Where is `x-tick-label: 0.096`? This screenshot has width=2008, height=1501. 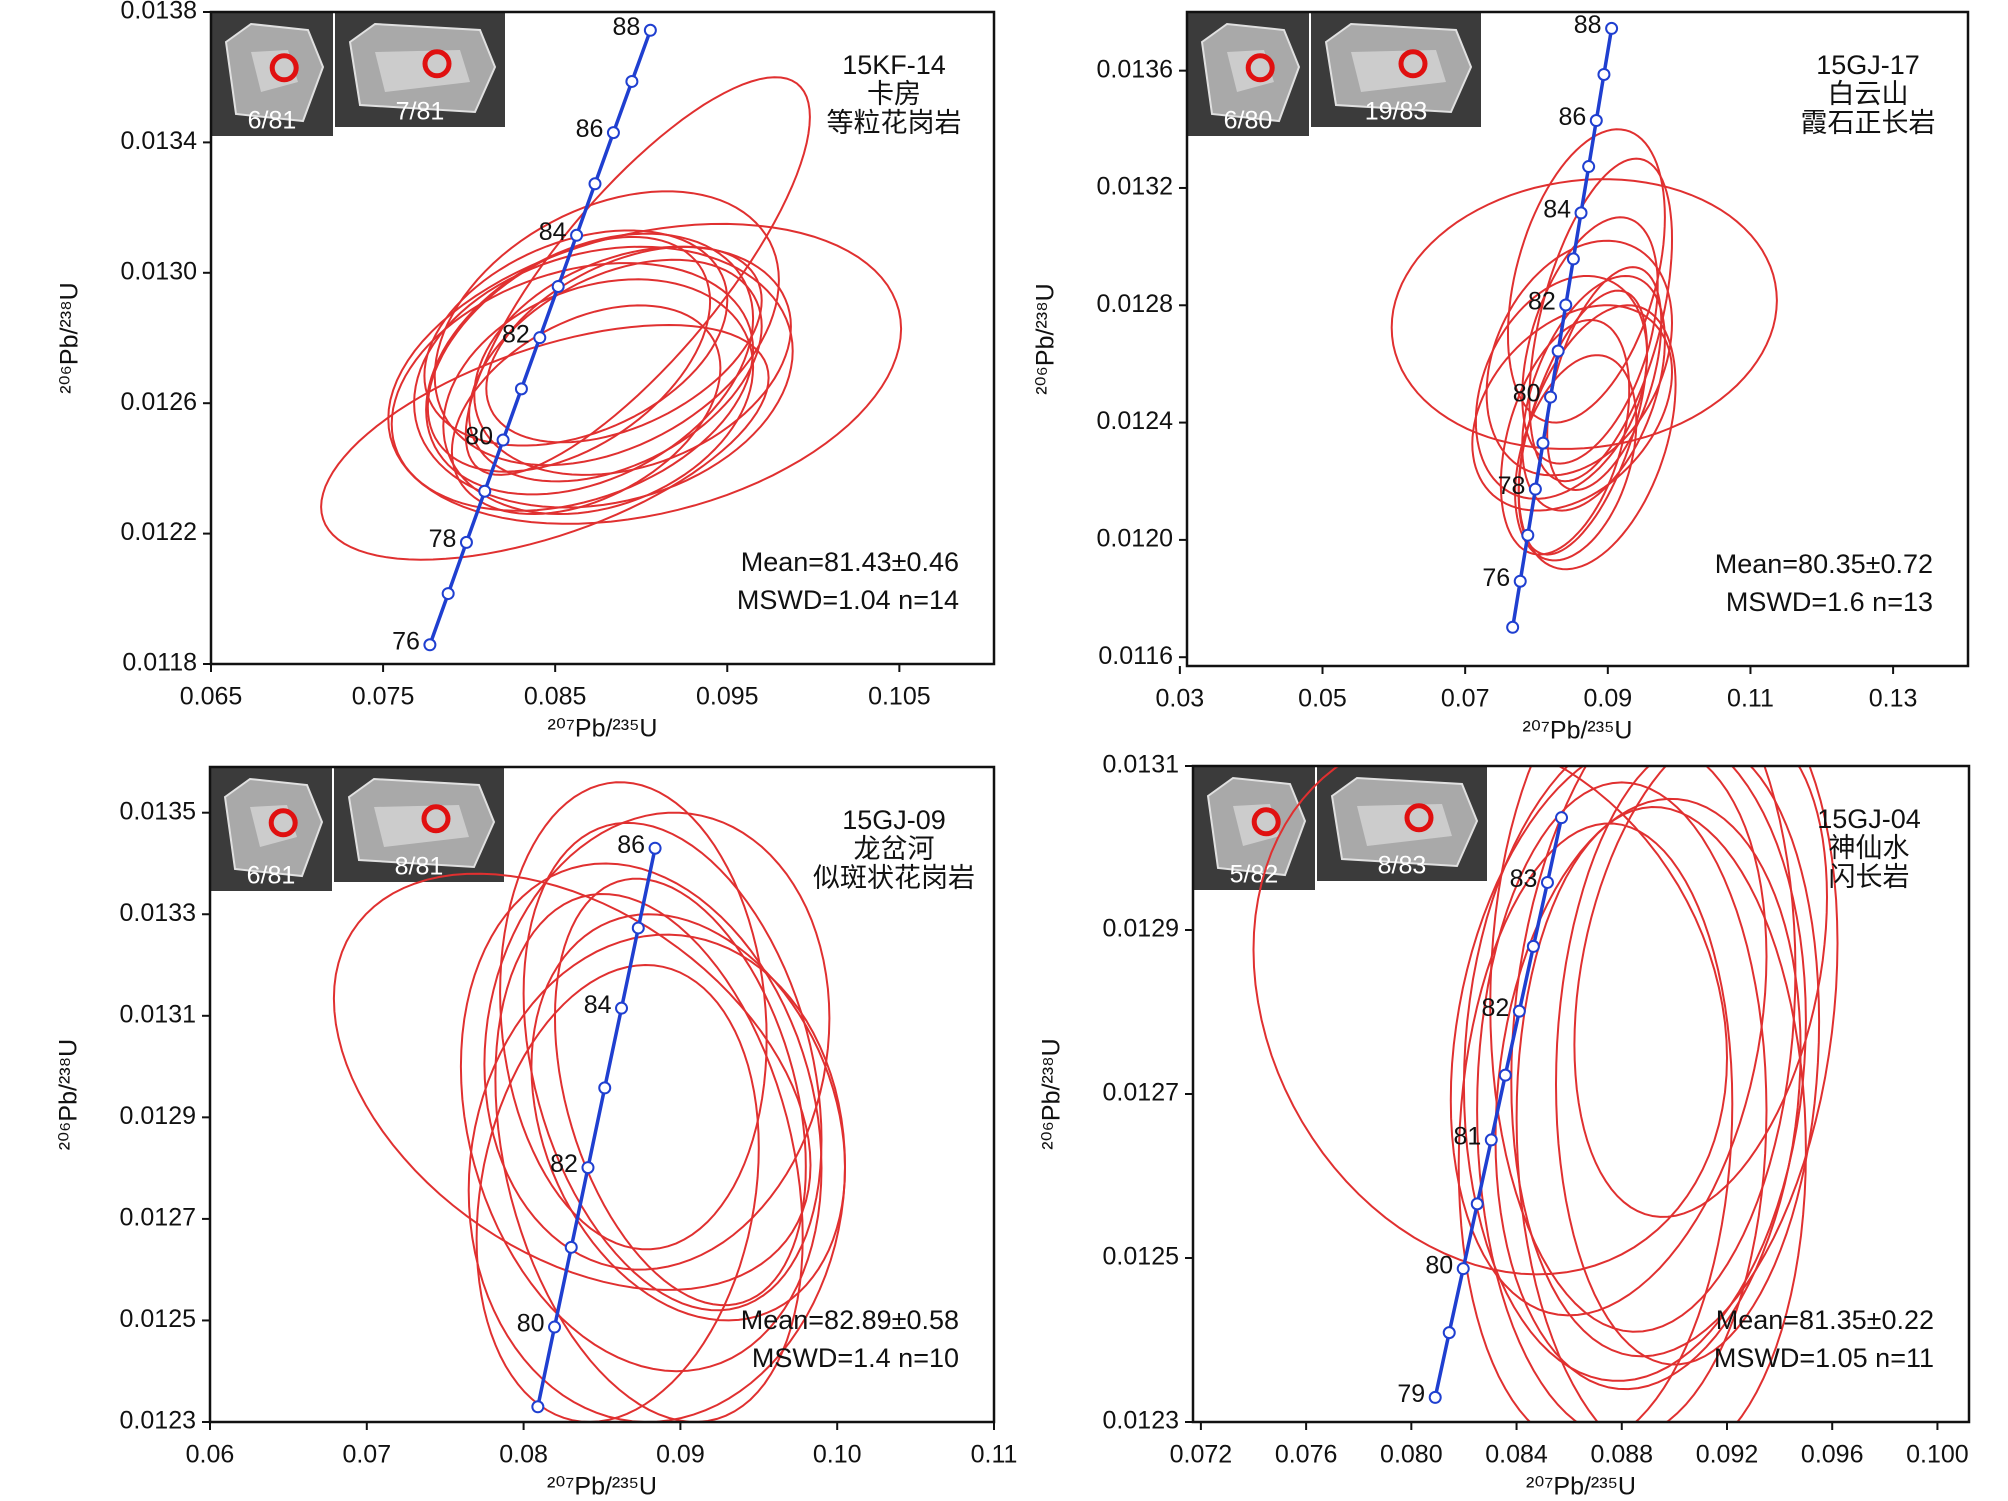
x-tick-label: 0.096 is located at coordinates (1832, 1455).